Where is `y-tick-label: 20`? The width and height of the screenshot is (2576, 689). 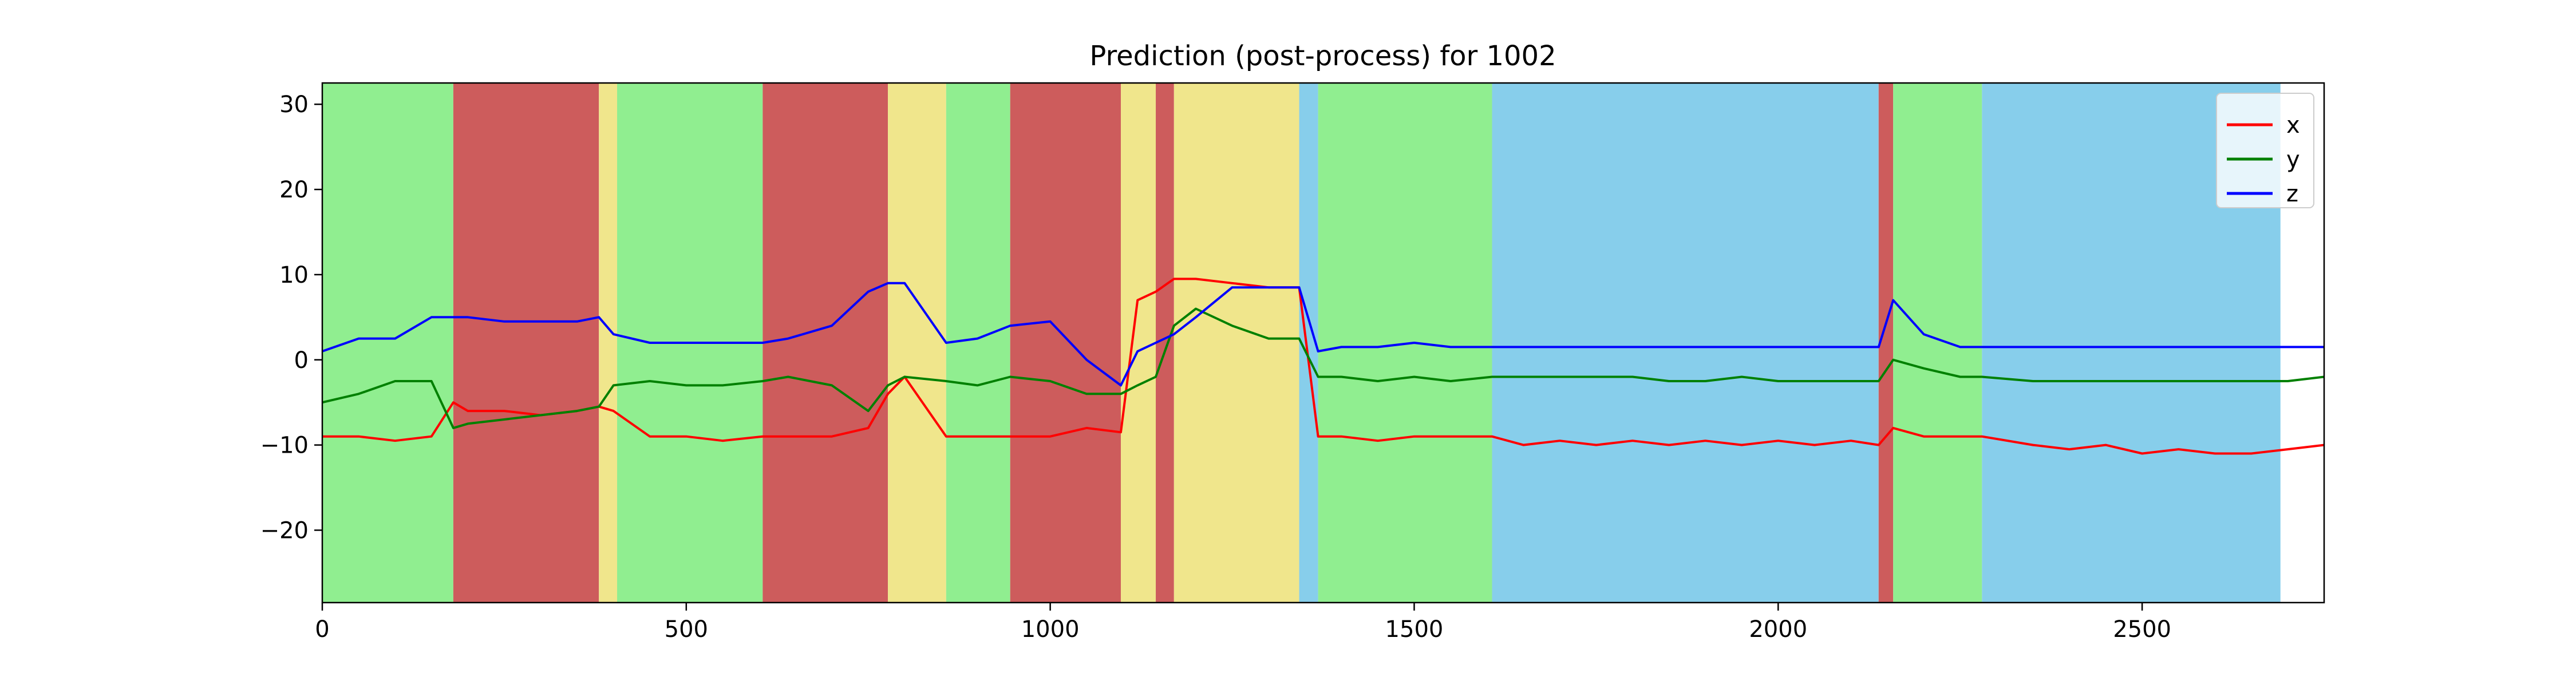
y-tick-label: 20 is located at coordinates (294, 190).